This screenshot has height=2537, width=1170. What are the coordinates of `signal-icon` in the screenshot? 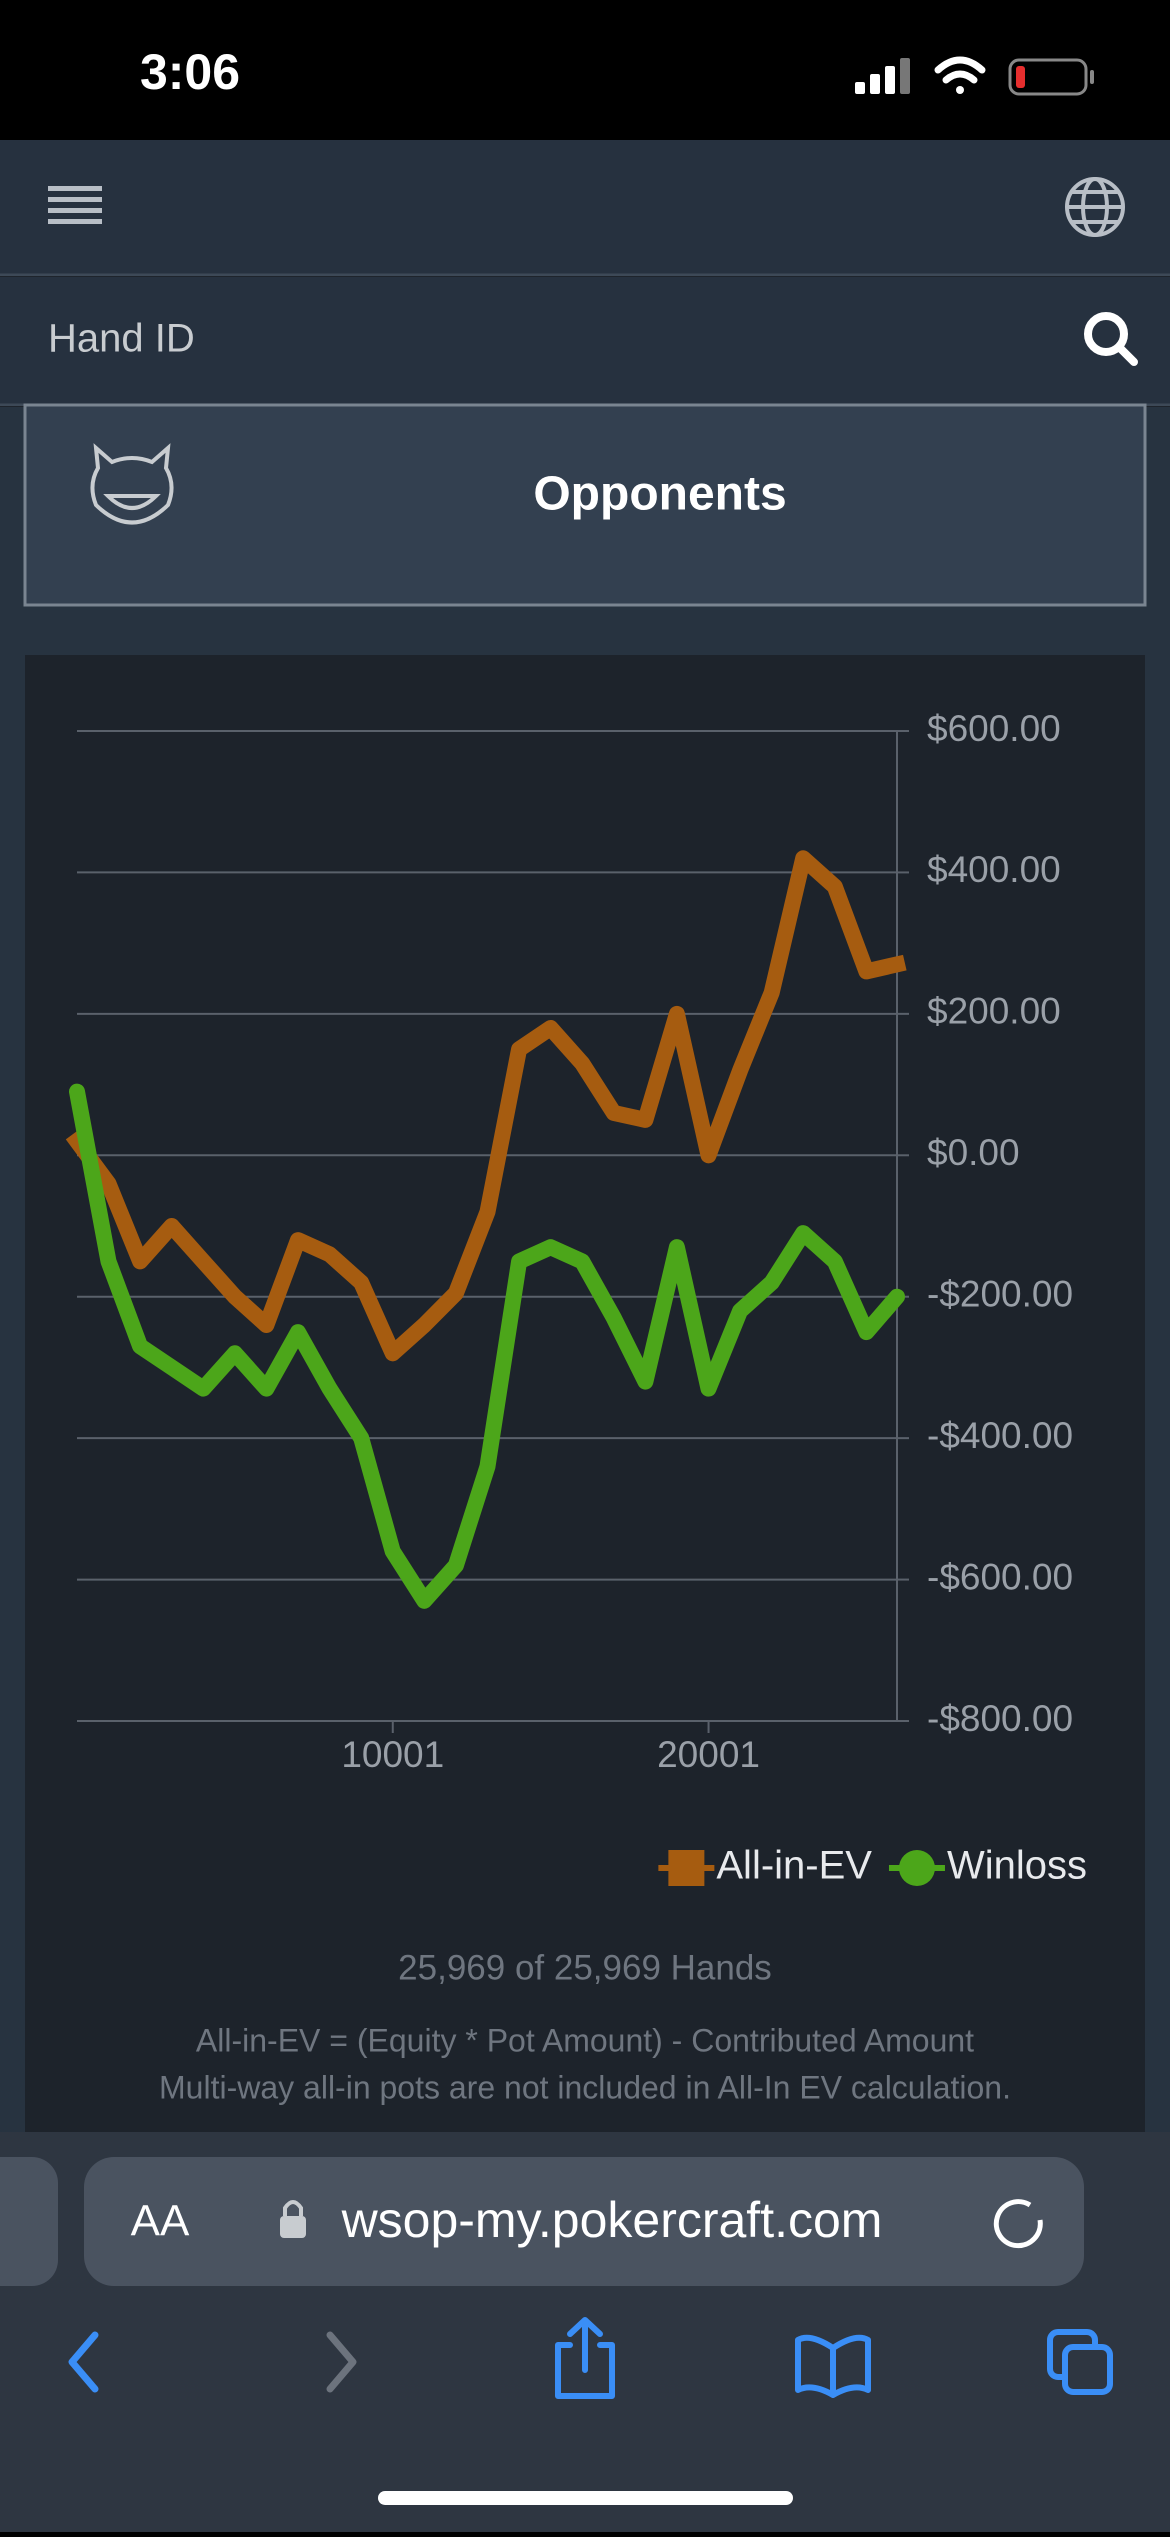 It's located at (882, 76).